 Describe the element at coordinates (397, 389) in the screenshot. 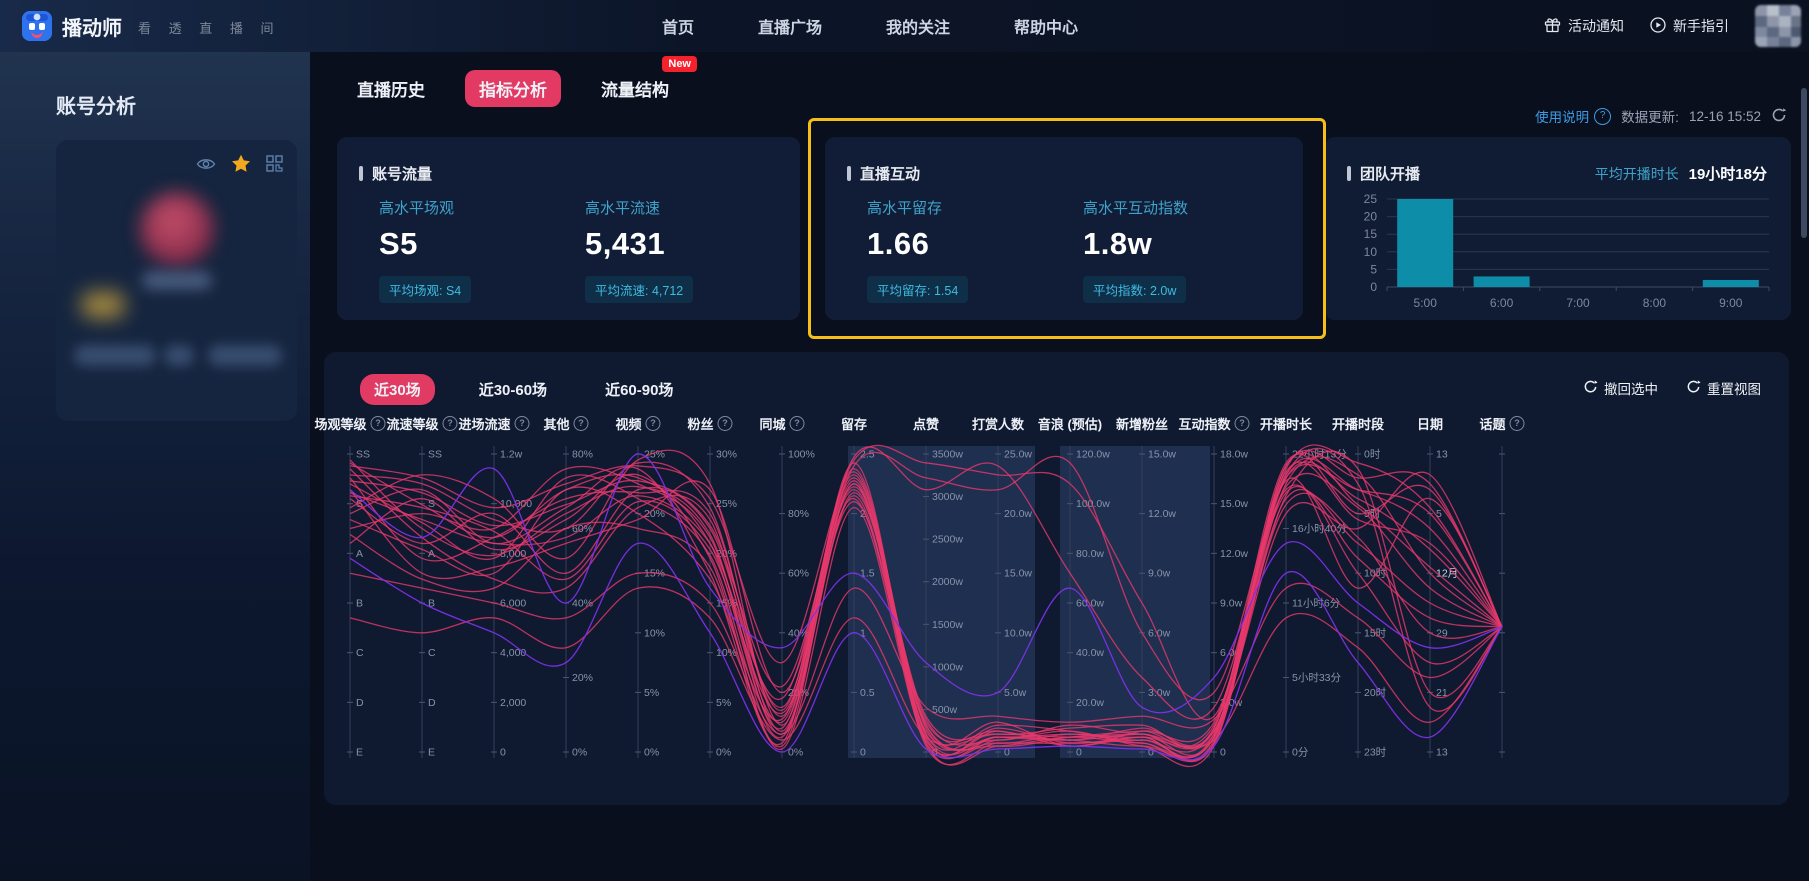

I see `range-tab-1: 近30场` at that location.